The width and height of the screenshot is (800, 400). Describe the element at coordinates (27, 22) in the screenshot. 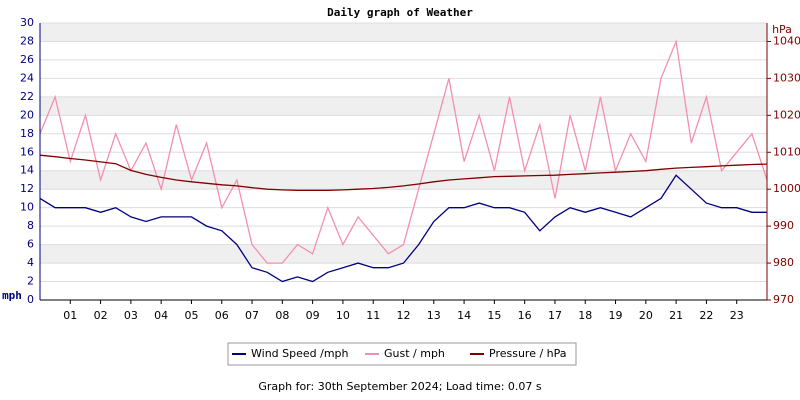

I see `y-tick-label: 30` at that location.